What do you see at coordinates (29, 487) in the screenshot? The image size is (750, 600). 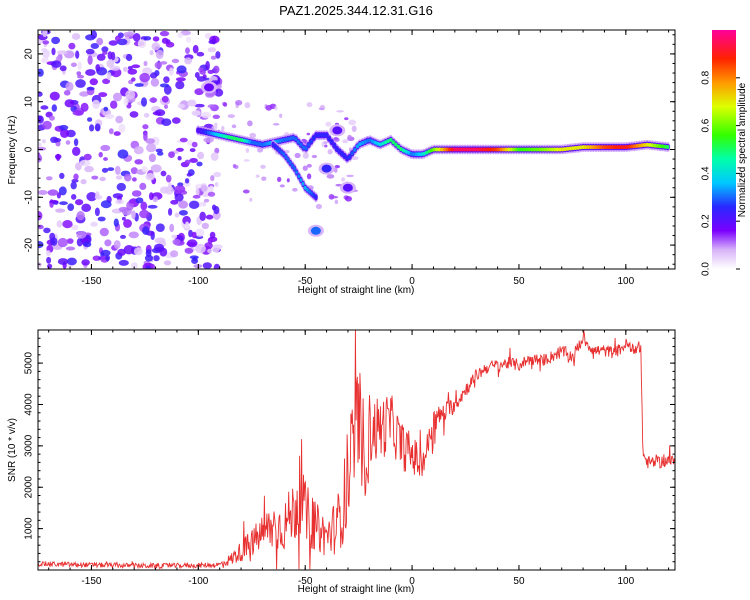 I see `y-tick-label: 2000` at bounding box center [29, 487].